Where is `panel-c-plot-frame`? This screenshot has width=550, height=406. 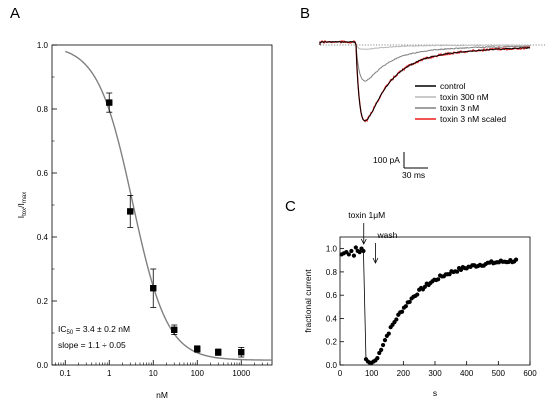
panel-c-plot-frame is located at coordinates (435, 301).